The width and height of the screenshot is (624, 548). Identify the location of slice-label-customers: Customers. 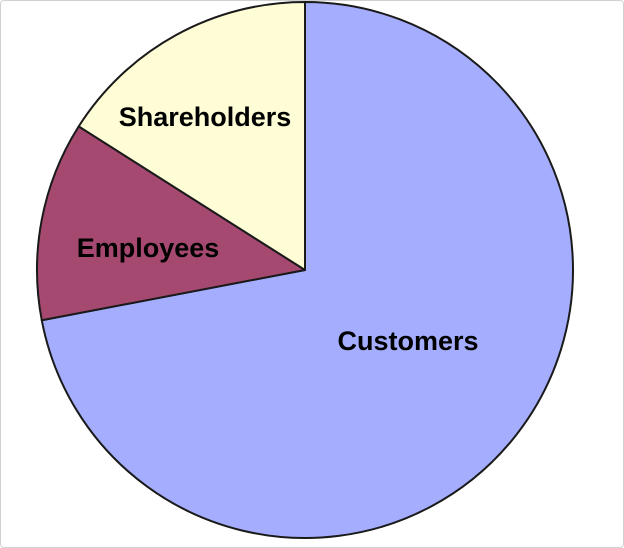
(407, 341).